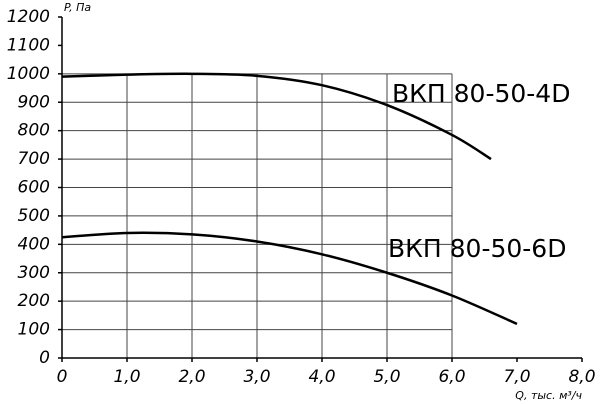 Image resolution: width=600 pixels, height=404 pixels. I want to click on curve-label: ВКП 80-50-6D, so click(477, 248).